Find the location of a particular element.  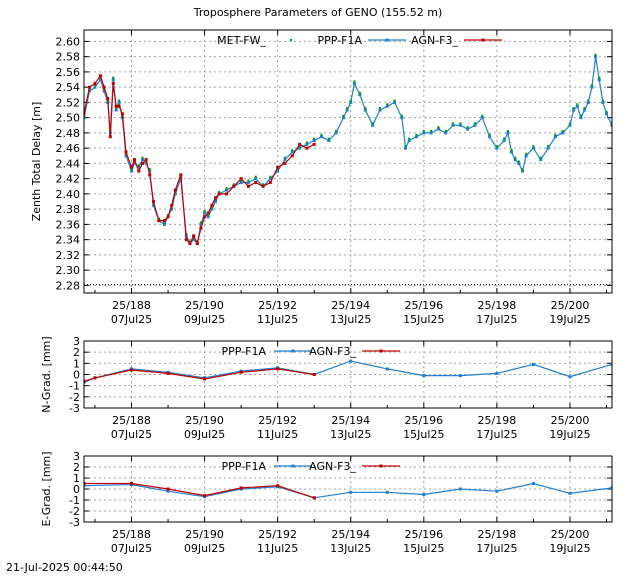

x-tick-label-doy: 25/200 is located at coordinates (570, 534).